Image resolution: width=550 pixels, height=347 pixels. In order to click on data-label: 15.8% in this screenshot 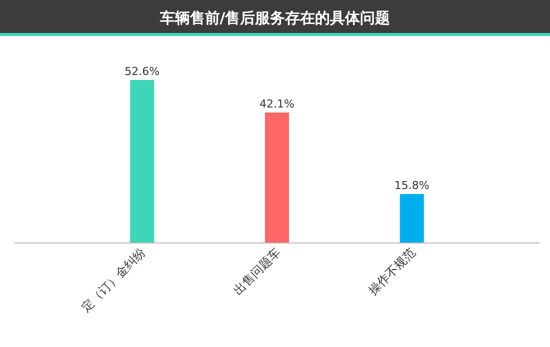, I will do `click(412, 185)`.